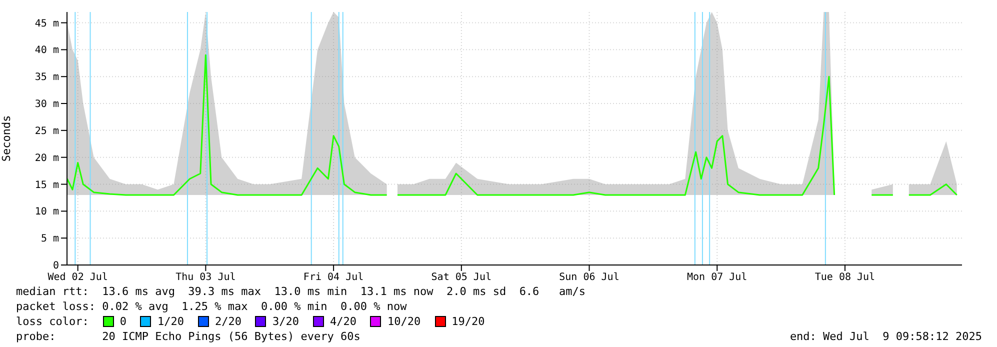 This screenshot has height=347, width=997. Describe the element at coordinates (55, 266) in the screenshot. I see `y-tick-label: 0` at that location.